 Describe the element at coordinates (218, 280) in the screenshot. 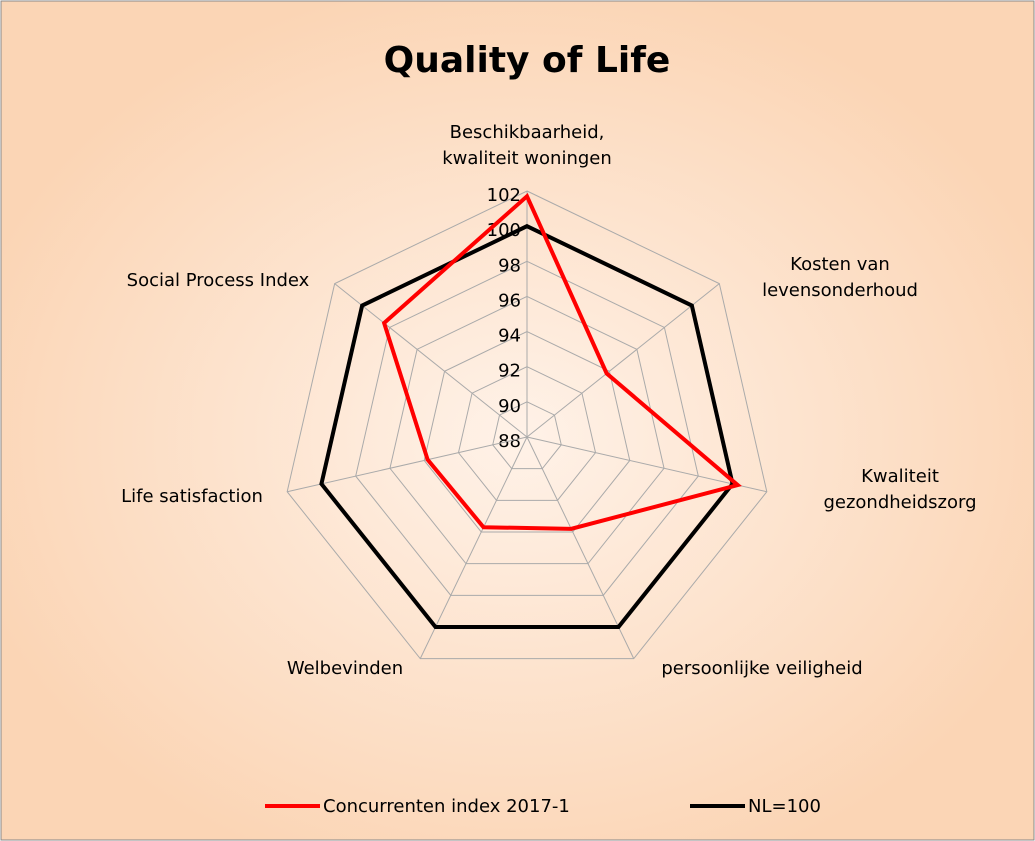

I see `category-label: Social Process Index` at that location.